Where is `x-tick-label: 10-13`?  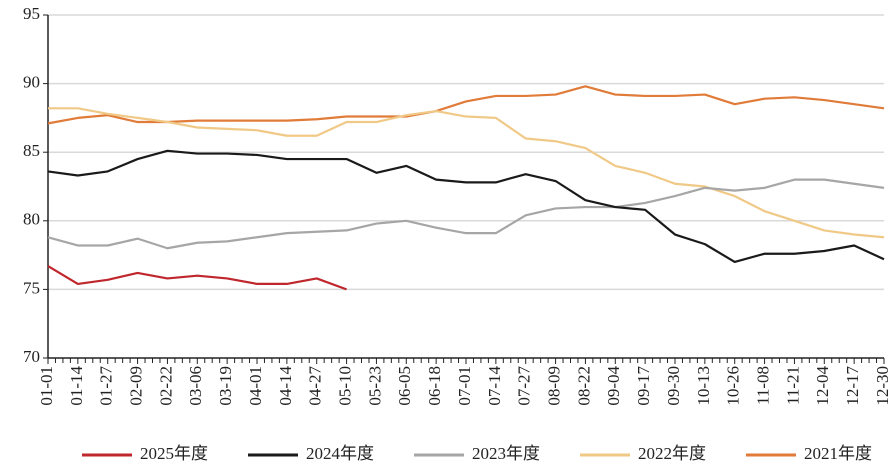 x-tick-label: 10-13 is located at coordinates (703, 386).